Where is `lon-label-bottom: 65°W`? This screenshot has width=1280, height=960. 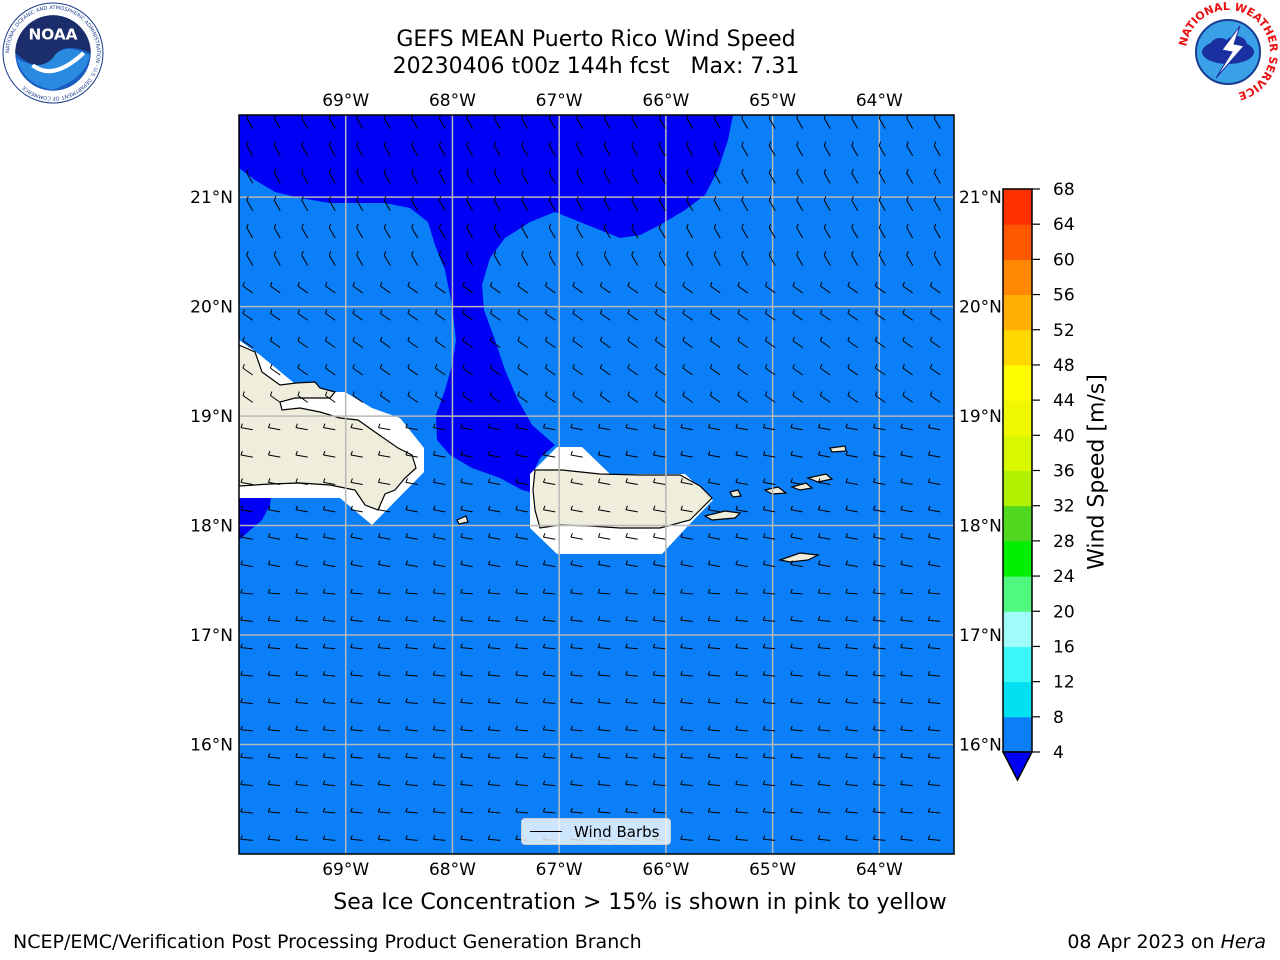
lon-label-bottom: 65°W is located at coordinates (772, 870).